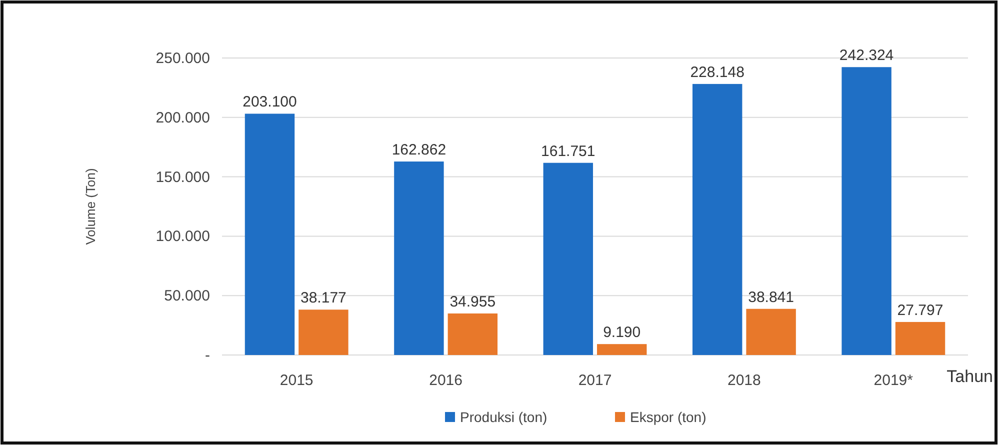  What do you see at coordinates (668, 417) in the screenshot?
I see `legend-label: Ekspor (ton)` at bounding box center [668, 417].